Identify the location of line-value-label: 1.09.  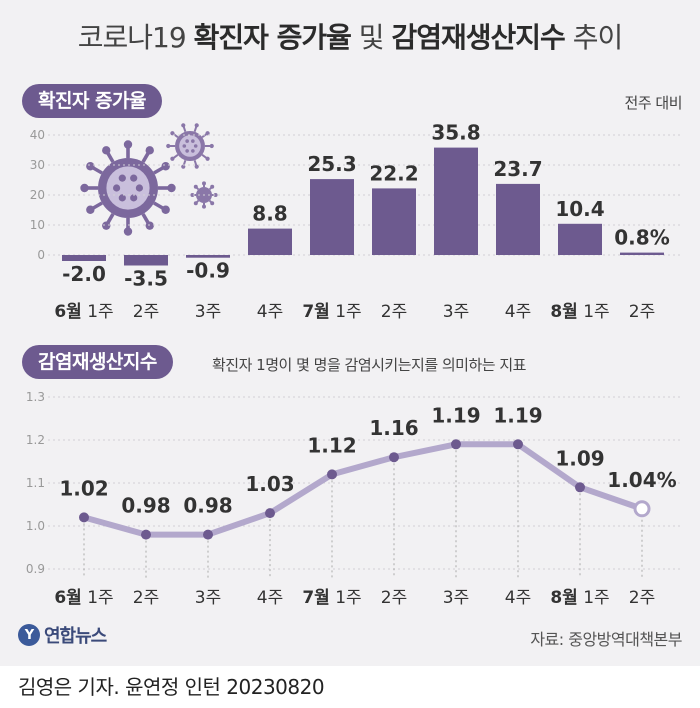
(579, 458).